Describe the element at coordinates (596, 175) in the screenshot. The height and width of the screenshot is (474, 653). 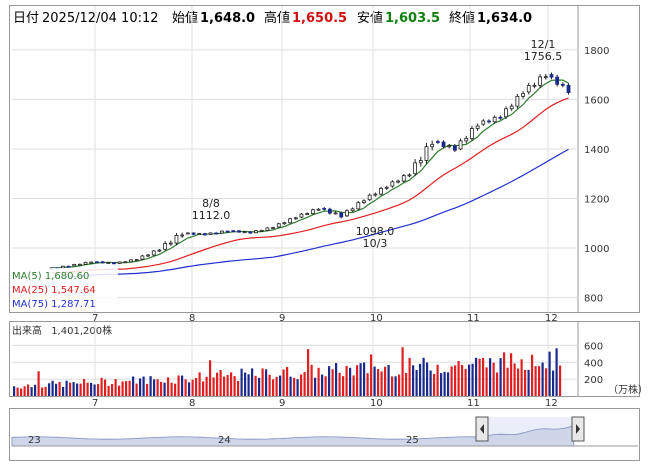
I see `price-axis: 800 1000 1200 1400 1600 1800` at that location.